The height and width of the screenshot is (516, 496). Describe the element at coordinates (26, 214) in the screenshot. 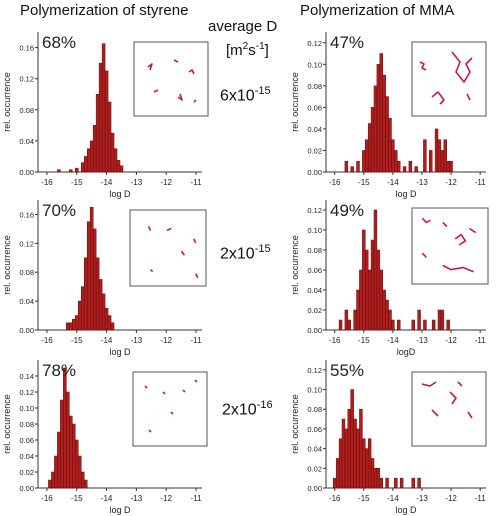

I see `y-tick-label: 0.16` at that location.